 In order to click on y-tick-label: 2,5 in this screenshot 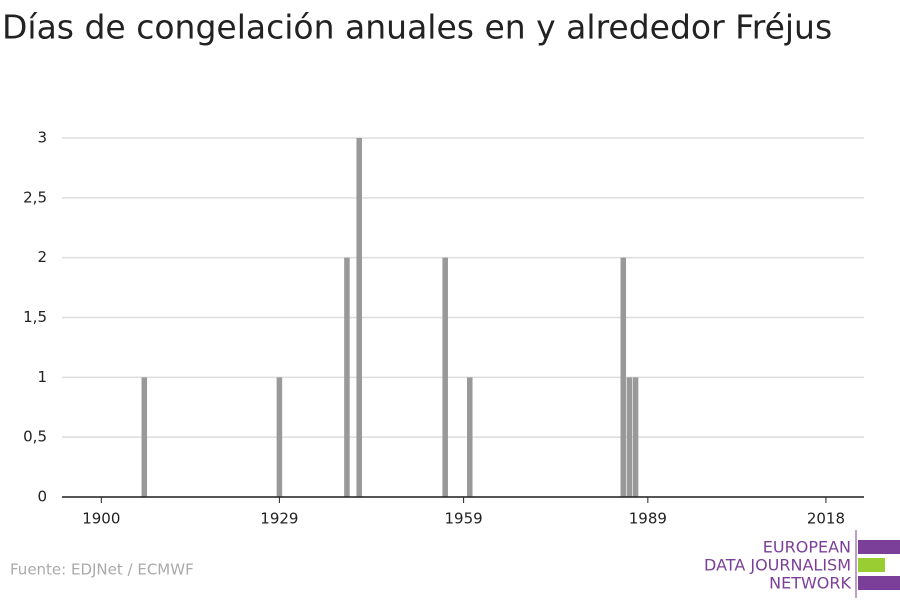, I will do `click(35, 197)`.